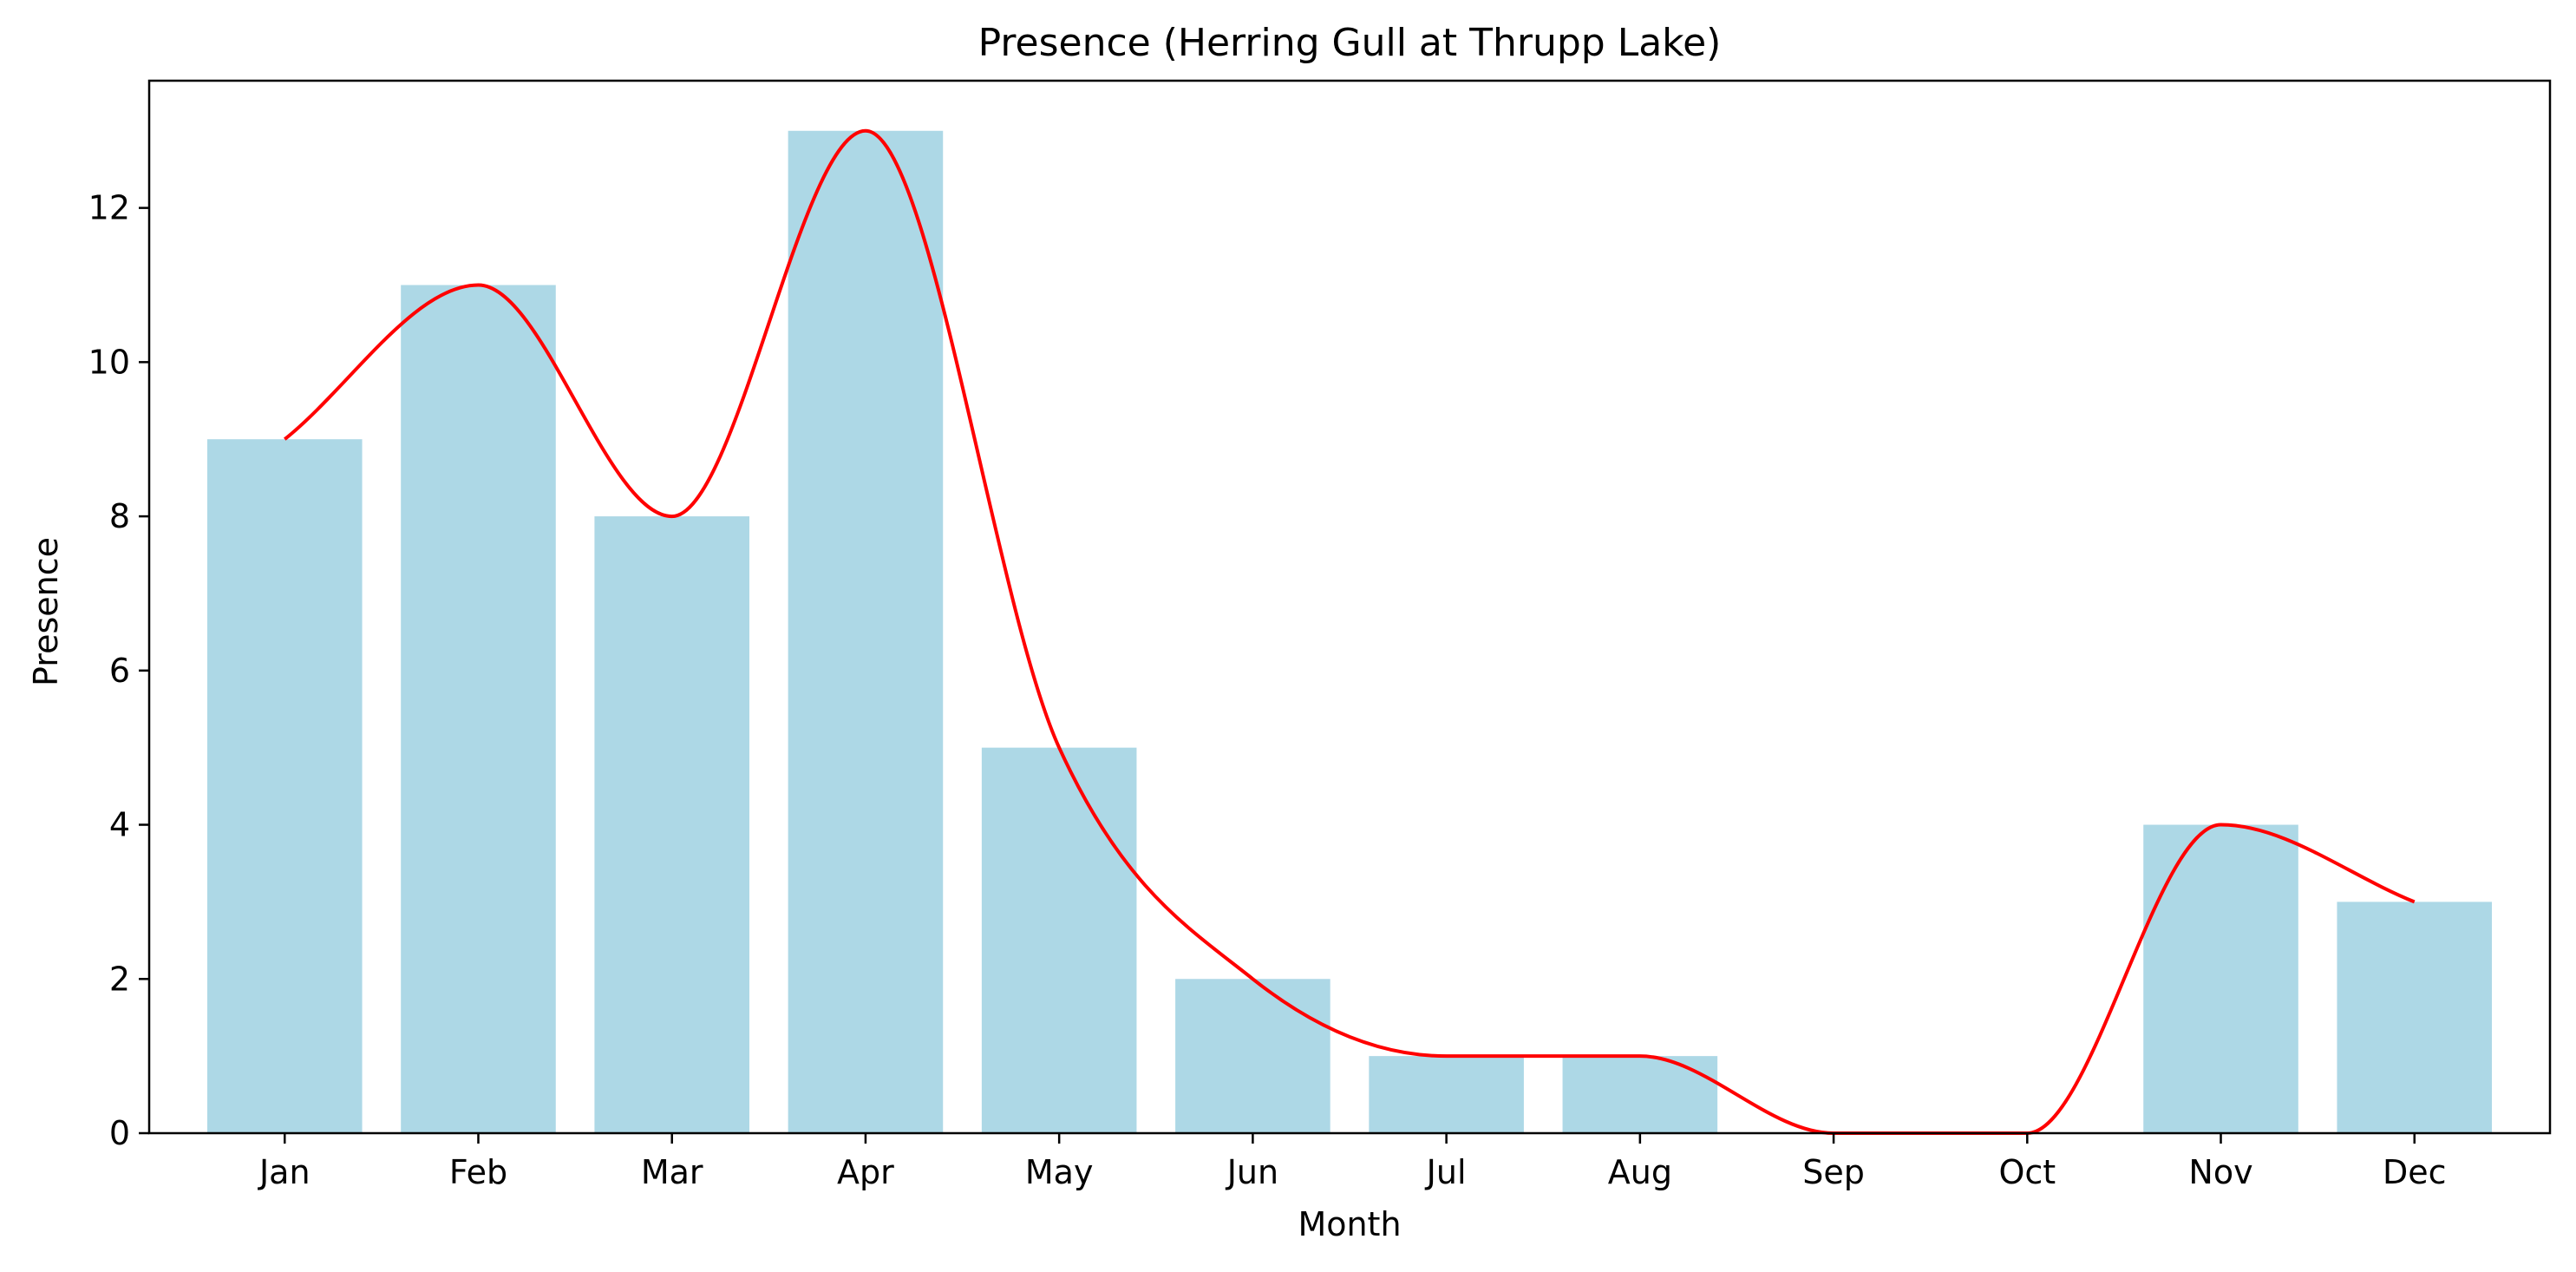 This screenshot has width=2576, height=1272. What do you see at coordinates (119, 825) in the screenshot?
I see `y-tick-label: 4` at bounding box center [119, 825].